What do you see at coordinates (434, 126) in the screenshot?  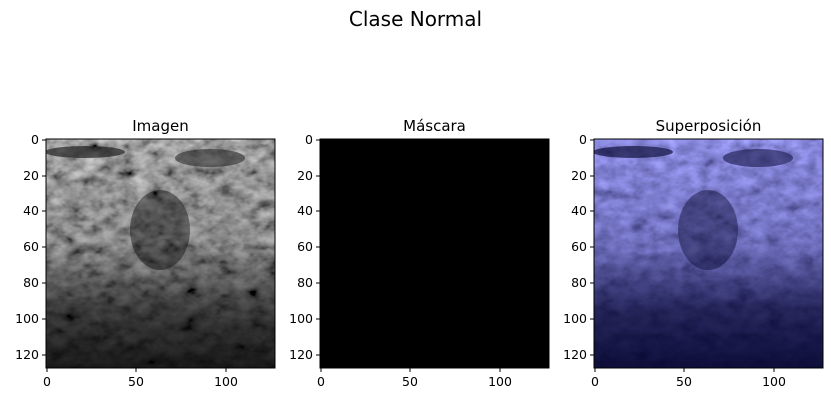 I see `panel-title-mascara: Máscara` at bounding box center [434, 126].